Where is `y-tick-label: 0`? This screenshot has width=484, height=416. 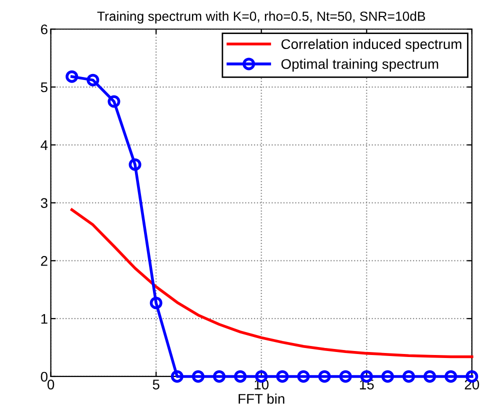
y-tick-label: 0 is located at coordinates (44, 377).